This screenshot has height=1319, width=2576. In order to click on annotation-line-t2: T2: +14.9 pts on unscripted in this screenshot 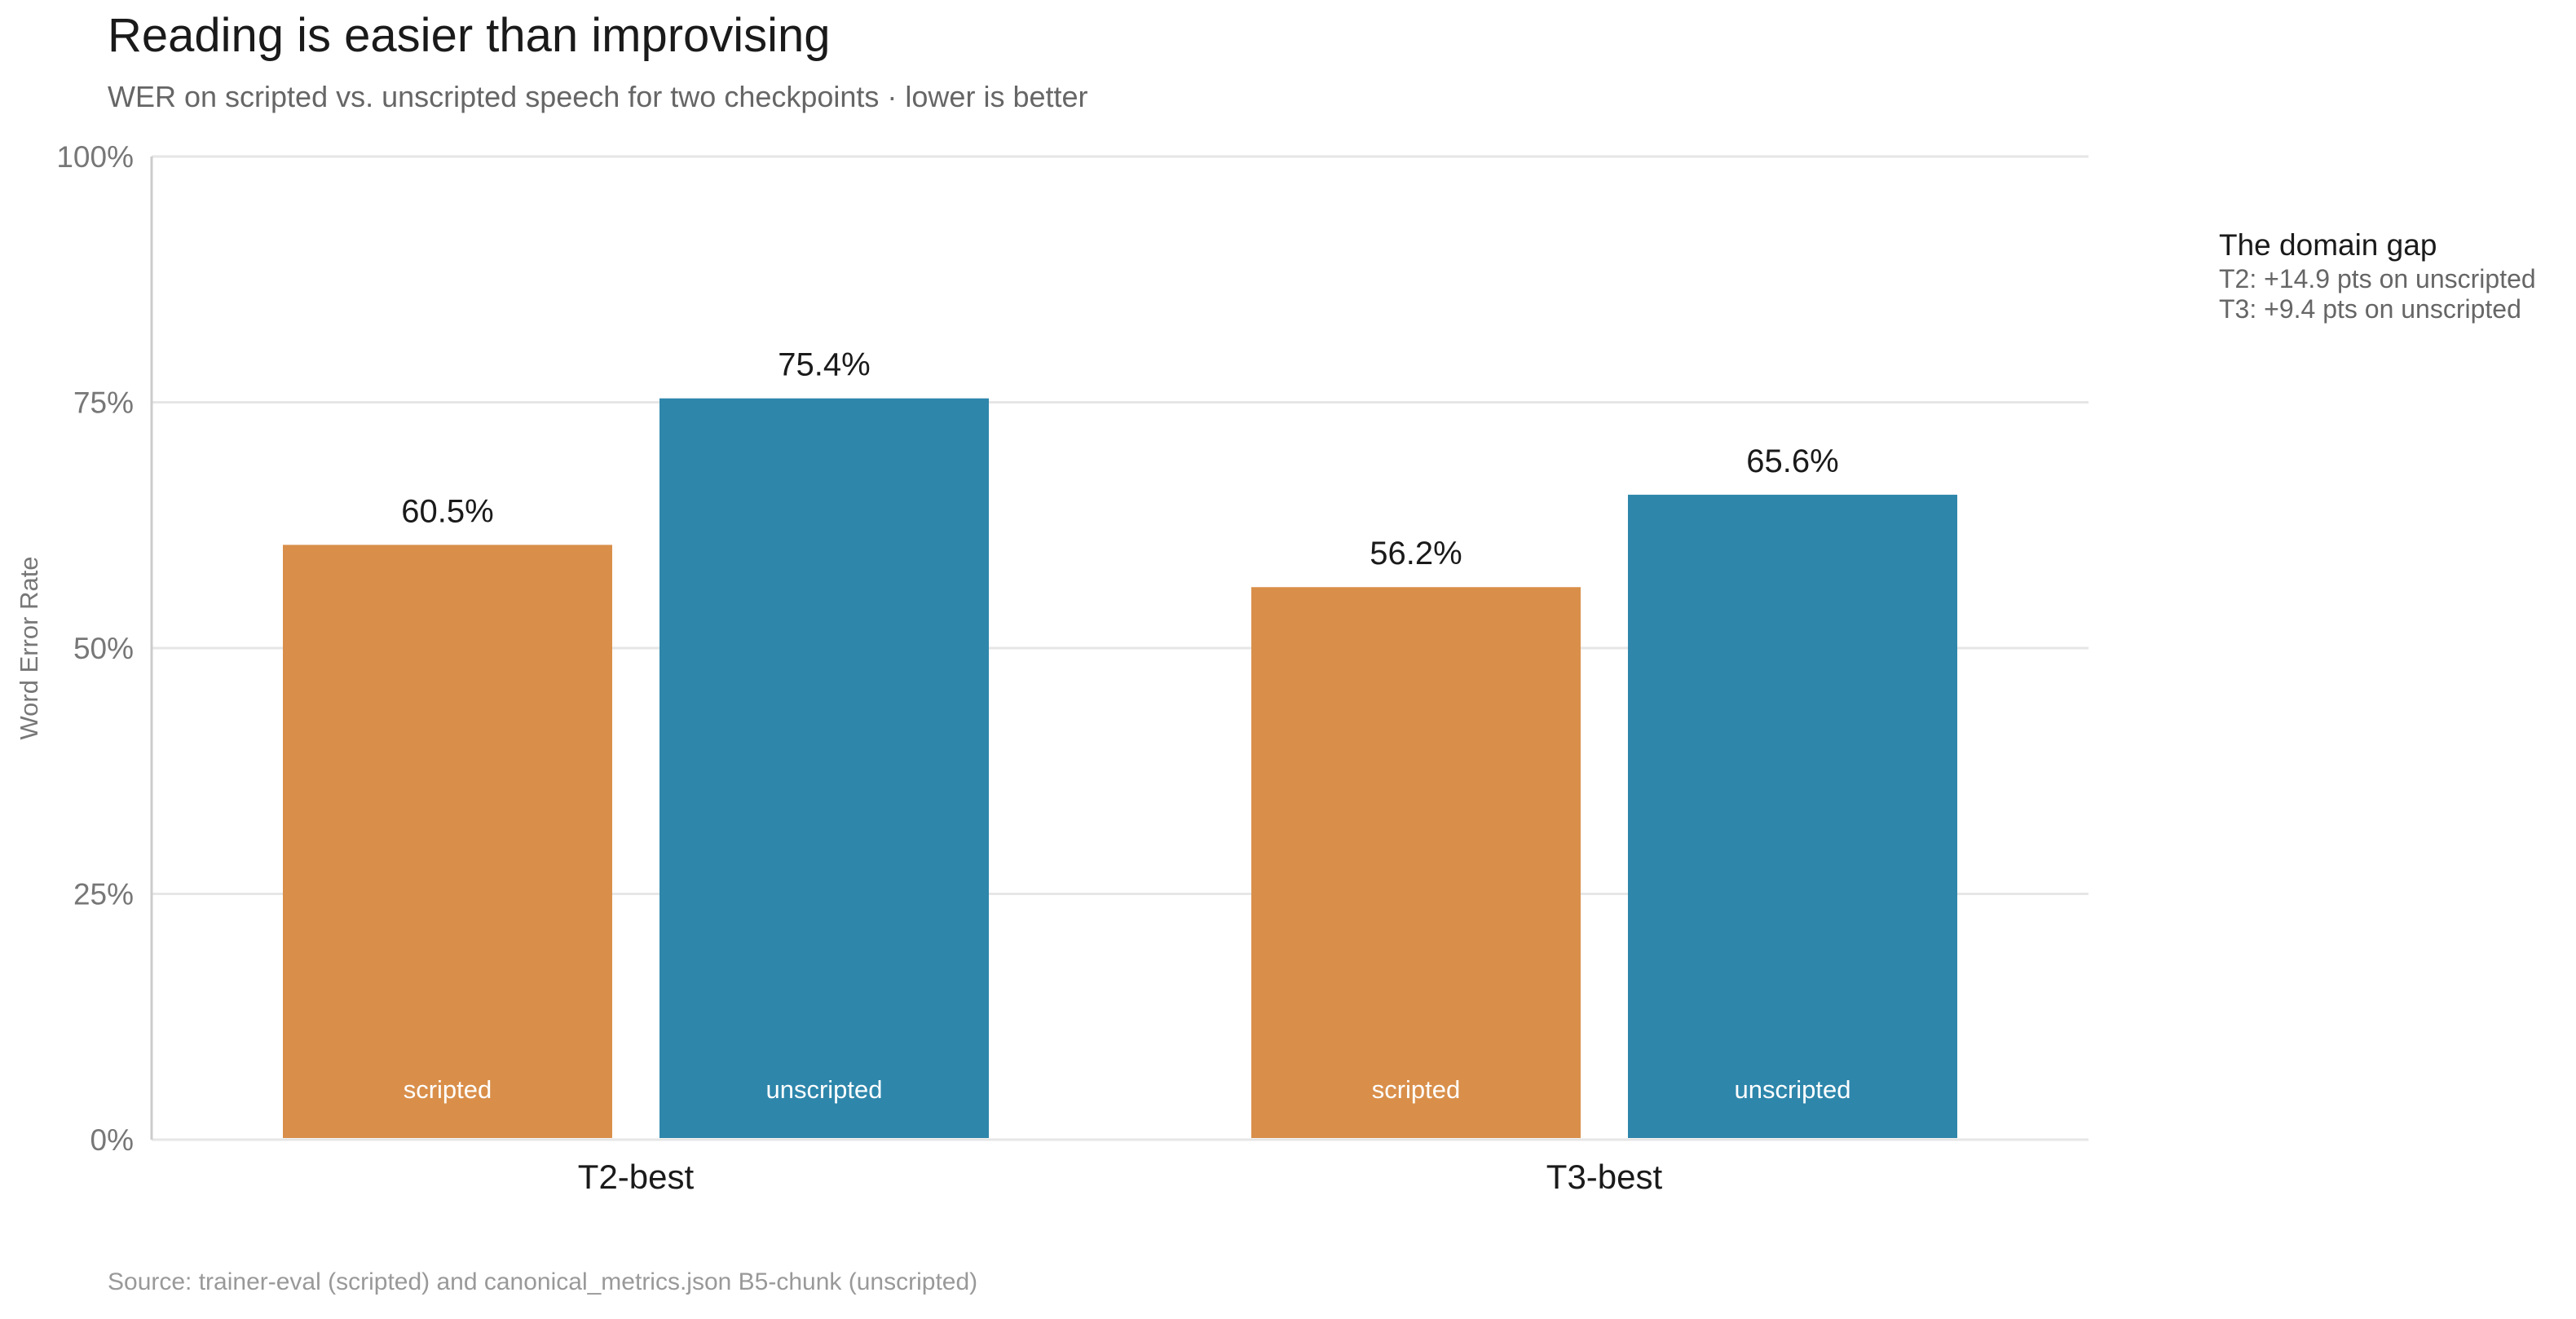, I will do `click(2377, 278)`.